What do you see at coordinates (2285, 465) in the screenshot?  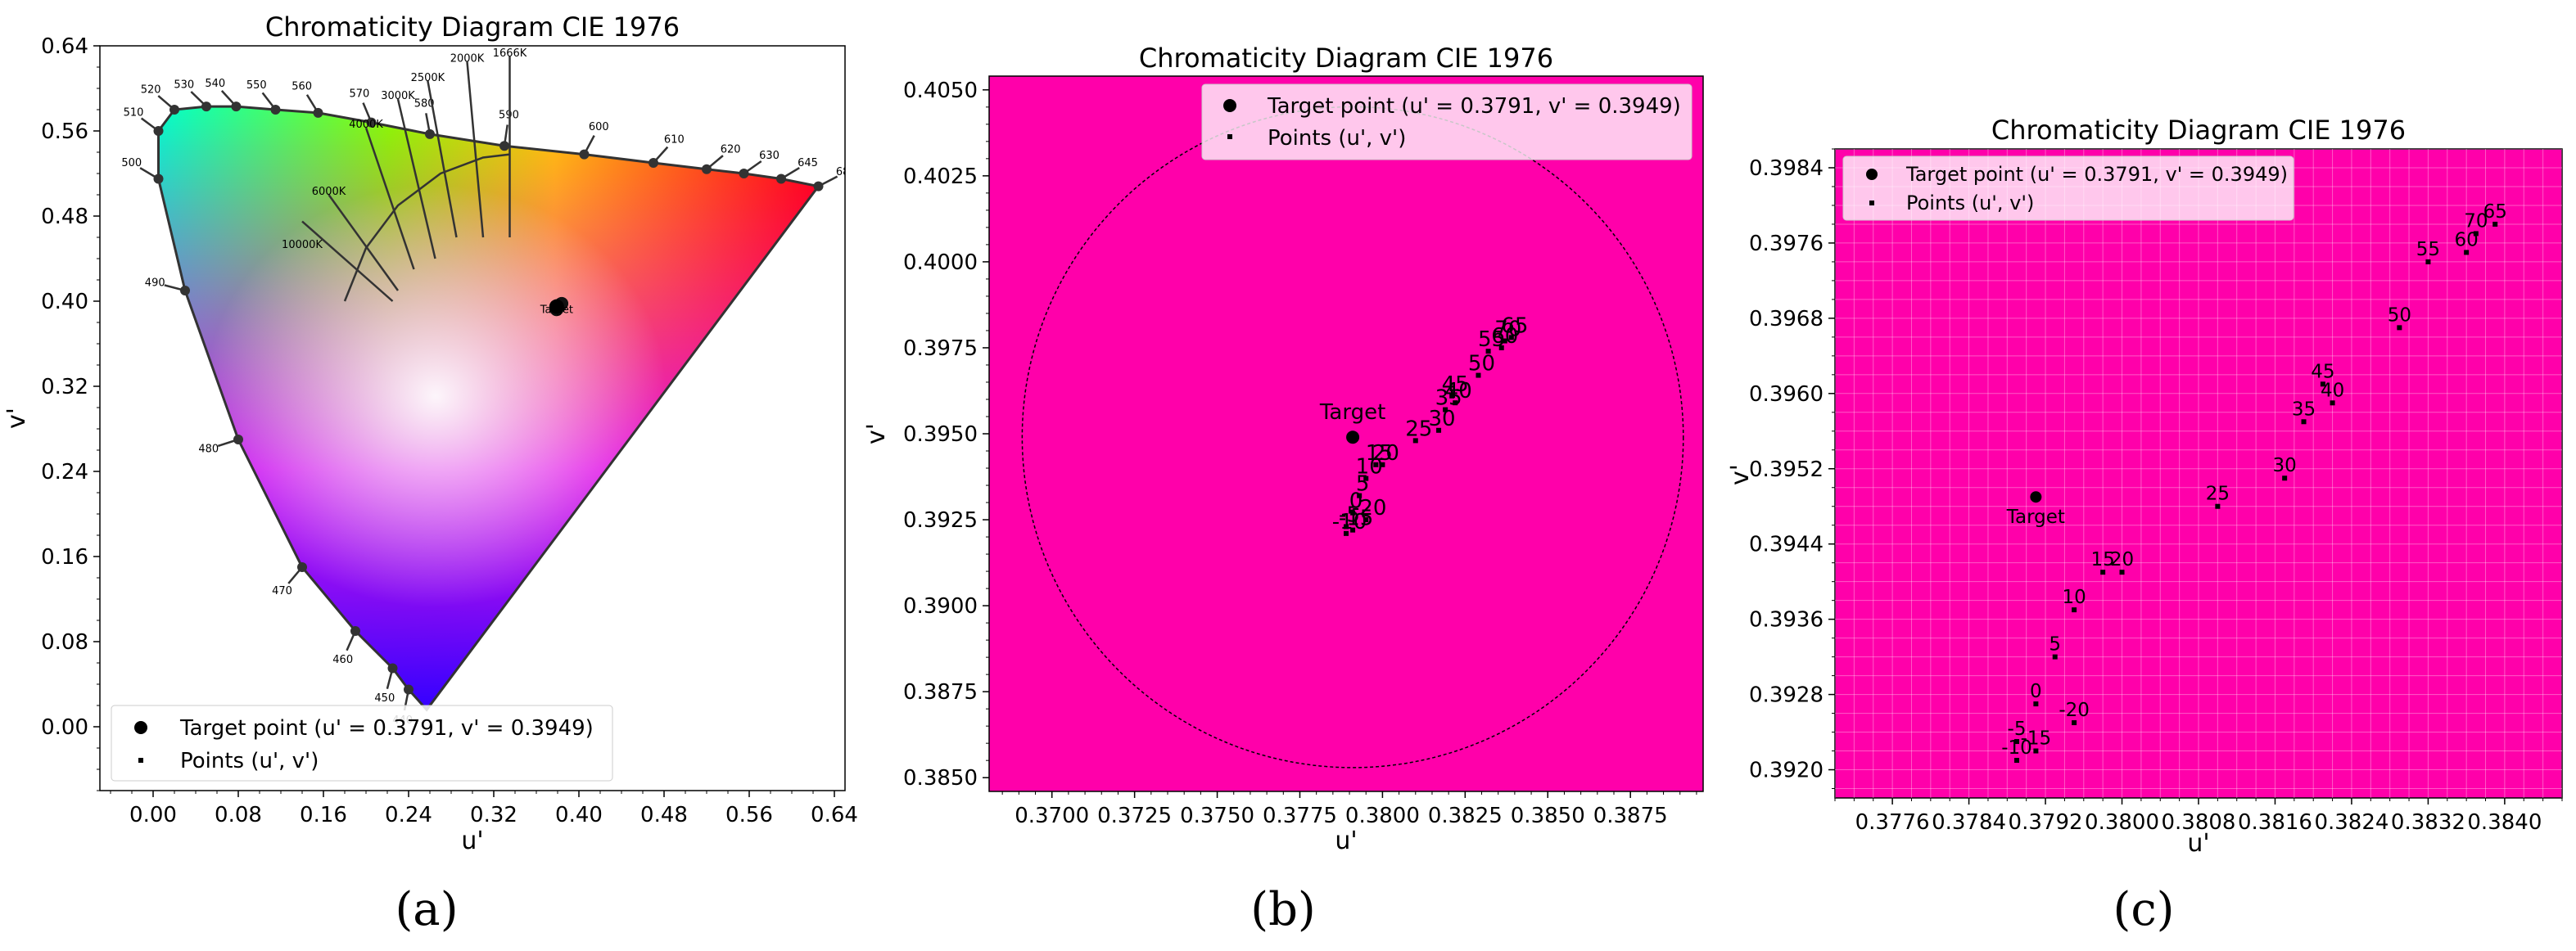 I see `data-point-label: 30` at bounding box center [2285, 465].